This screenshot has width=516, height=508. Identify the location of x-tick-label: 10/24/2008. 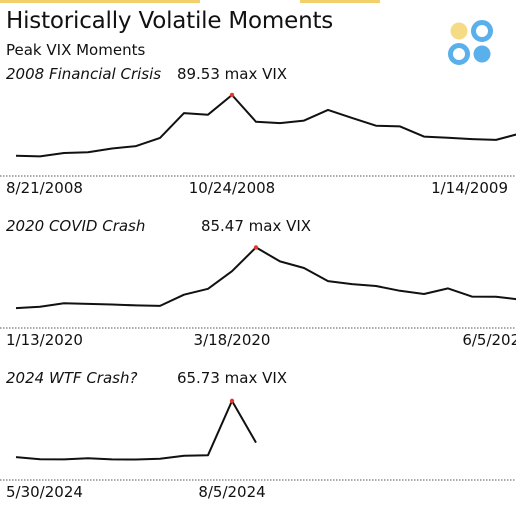
(232, 188).